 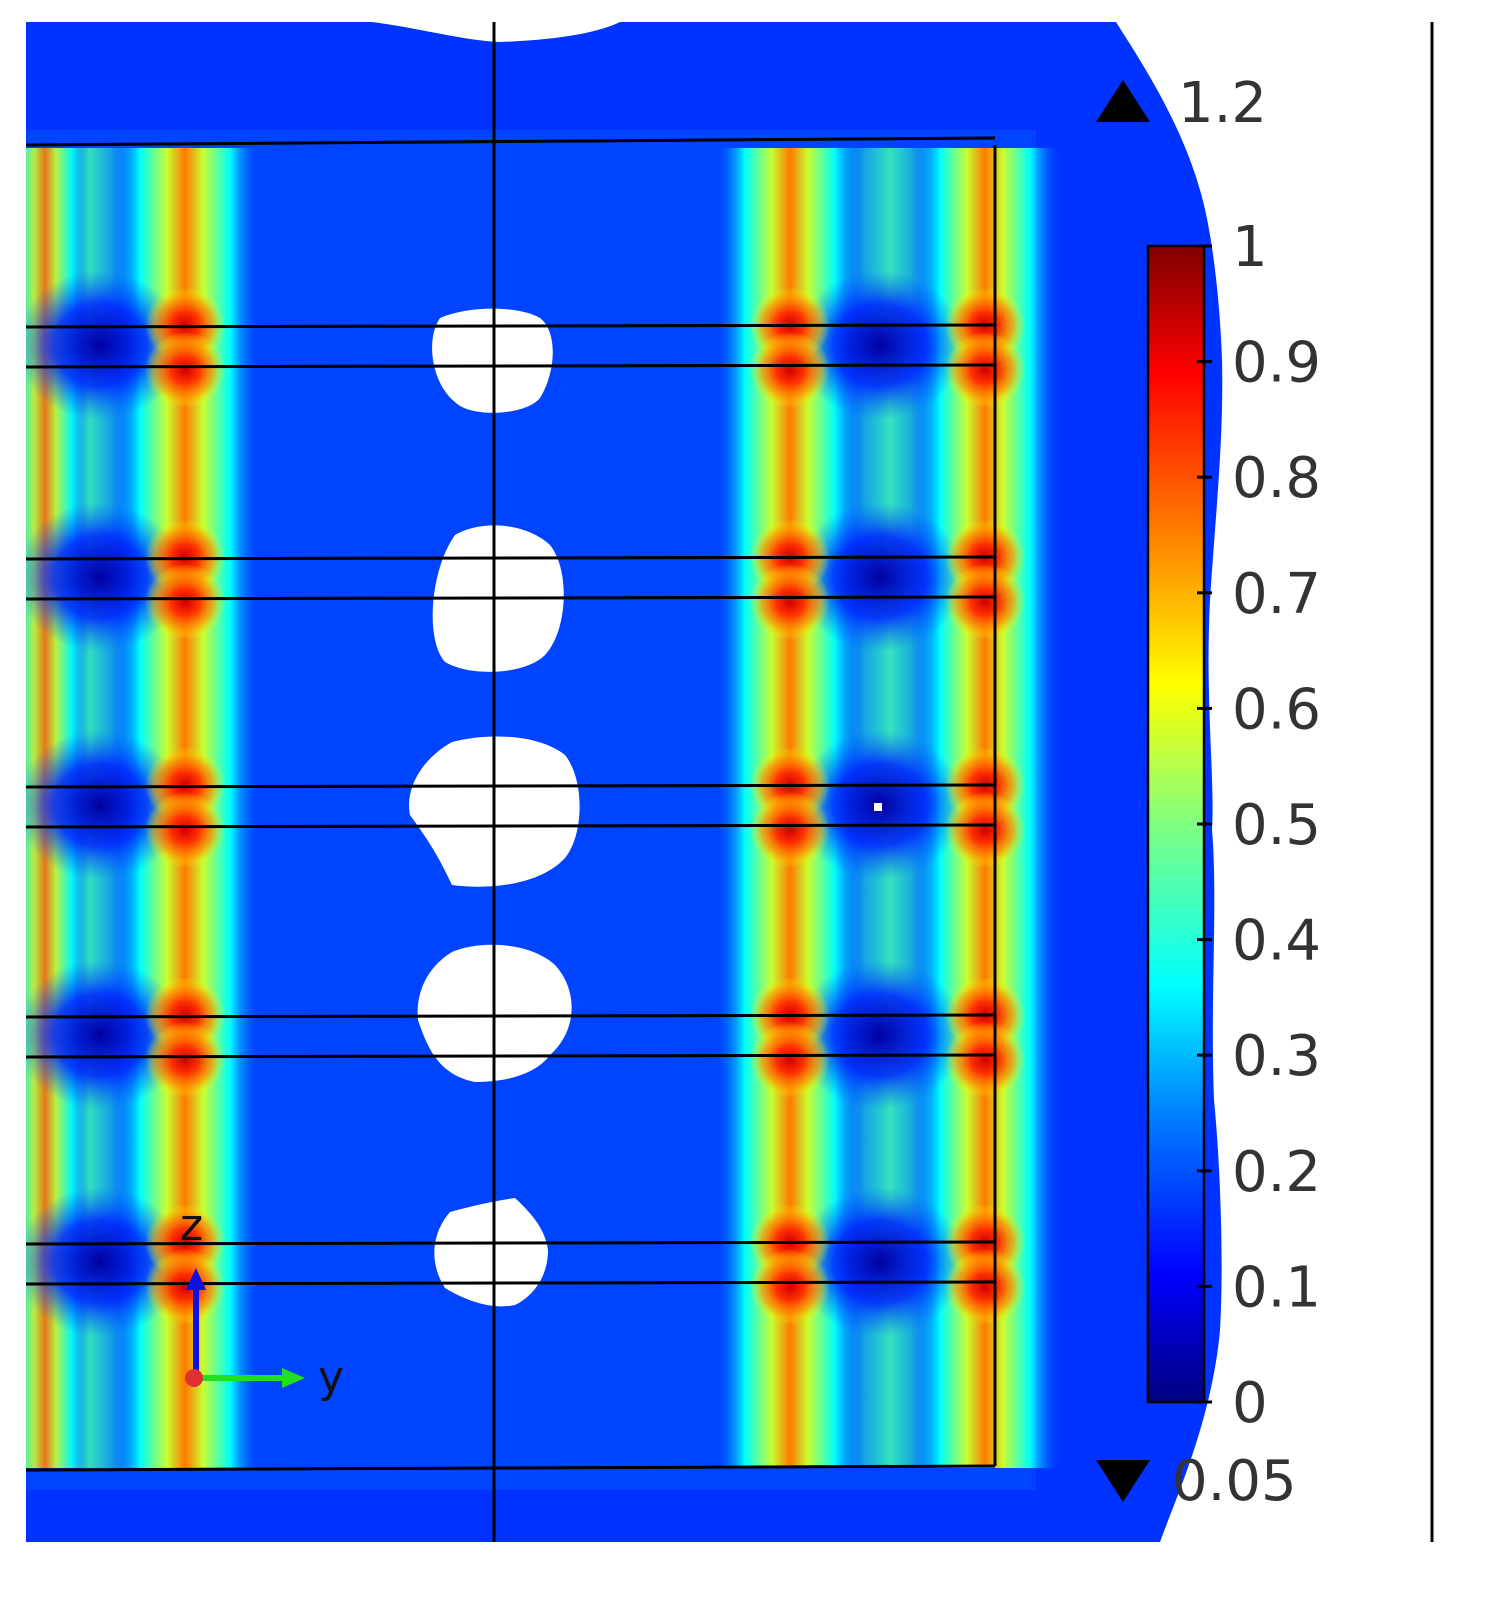 I want to click on colorbar-tick-label: 0.9, so click(x=1276, y=363).